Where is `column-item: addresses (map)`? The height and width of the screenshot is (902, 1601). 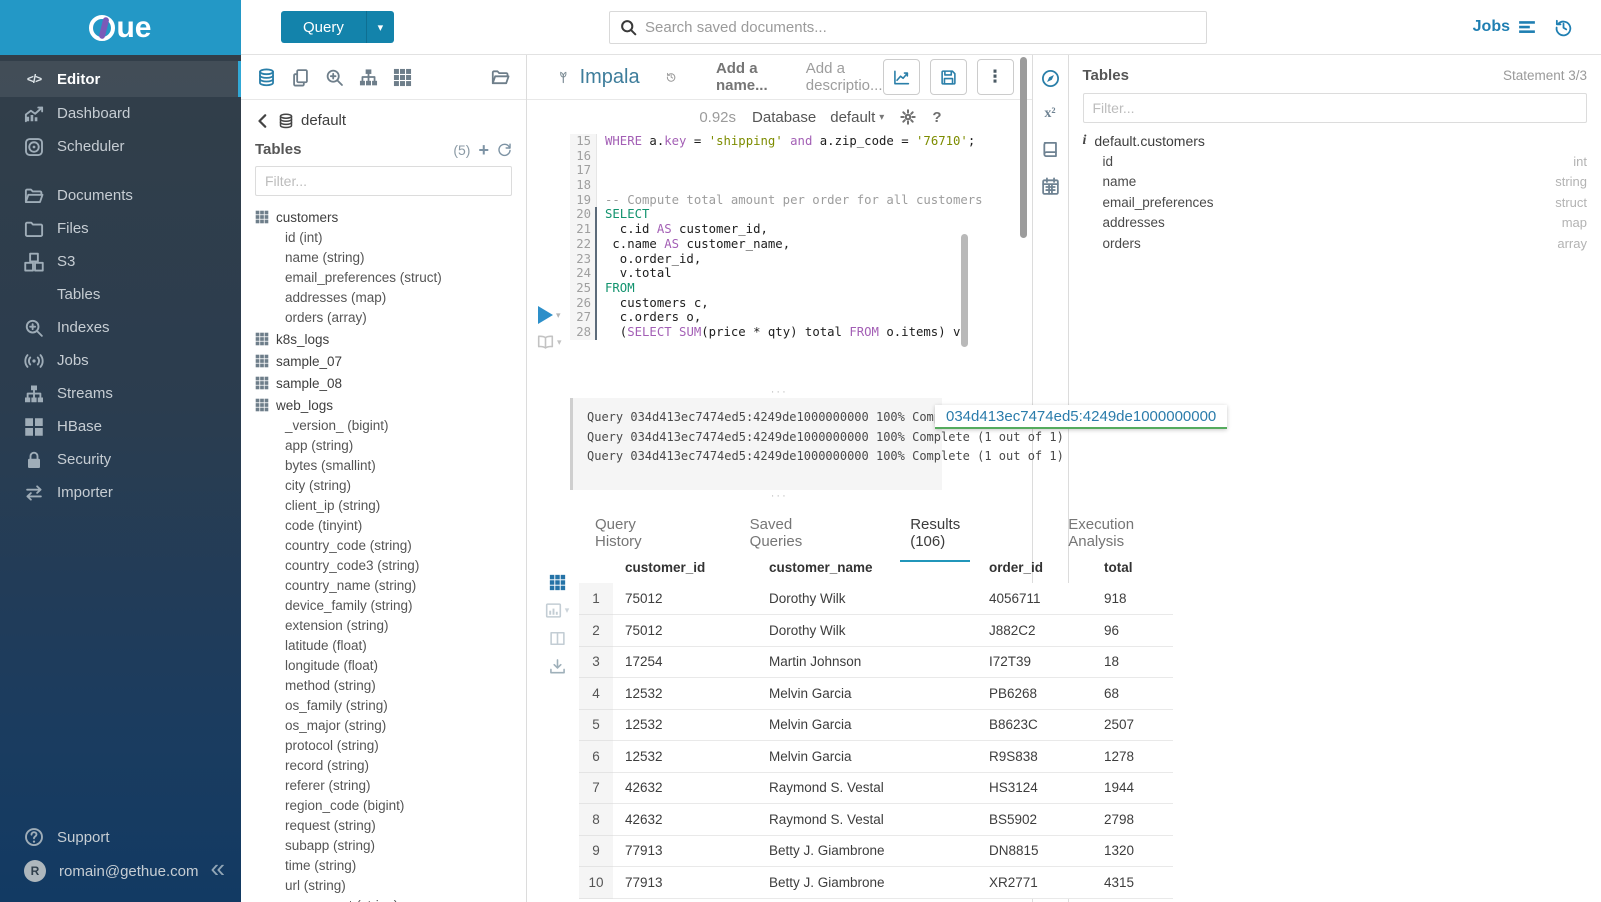 column-item: addresses (map) is located at coordinates (336, 297).